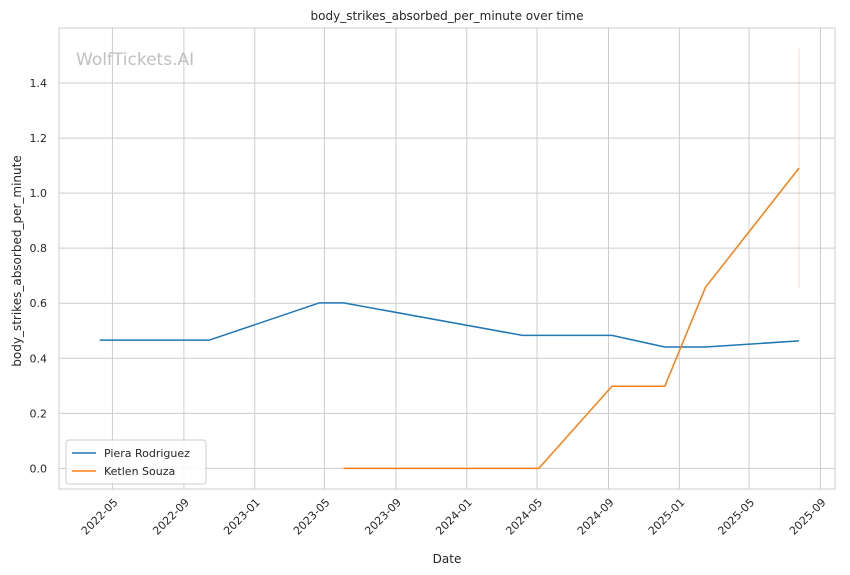  I want to click on y-tick-label: 0.4, so click(39, 358).